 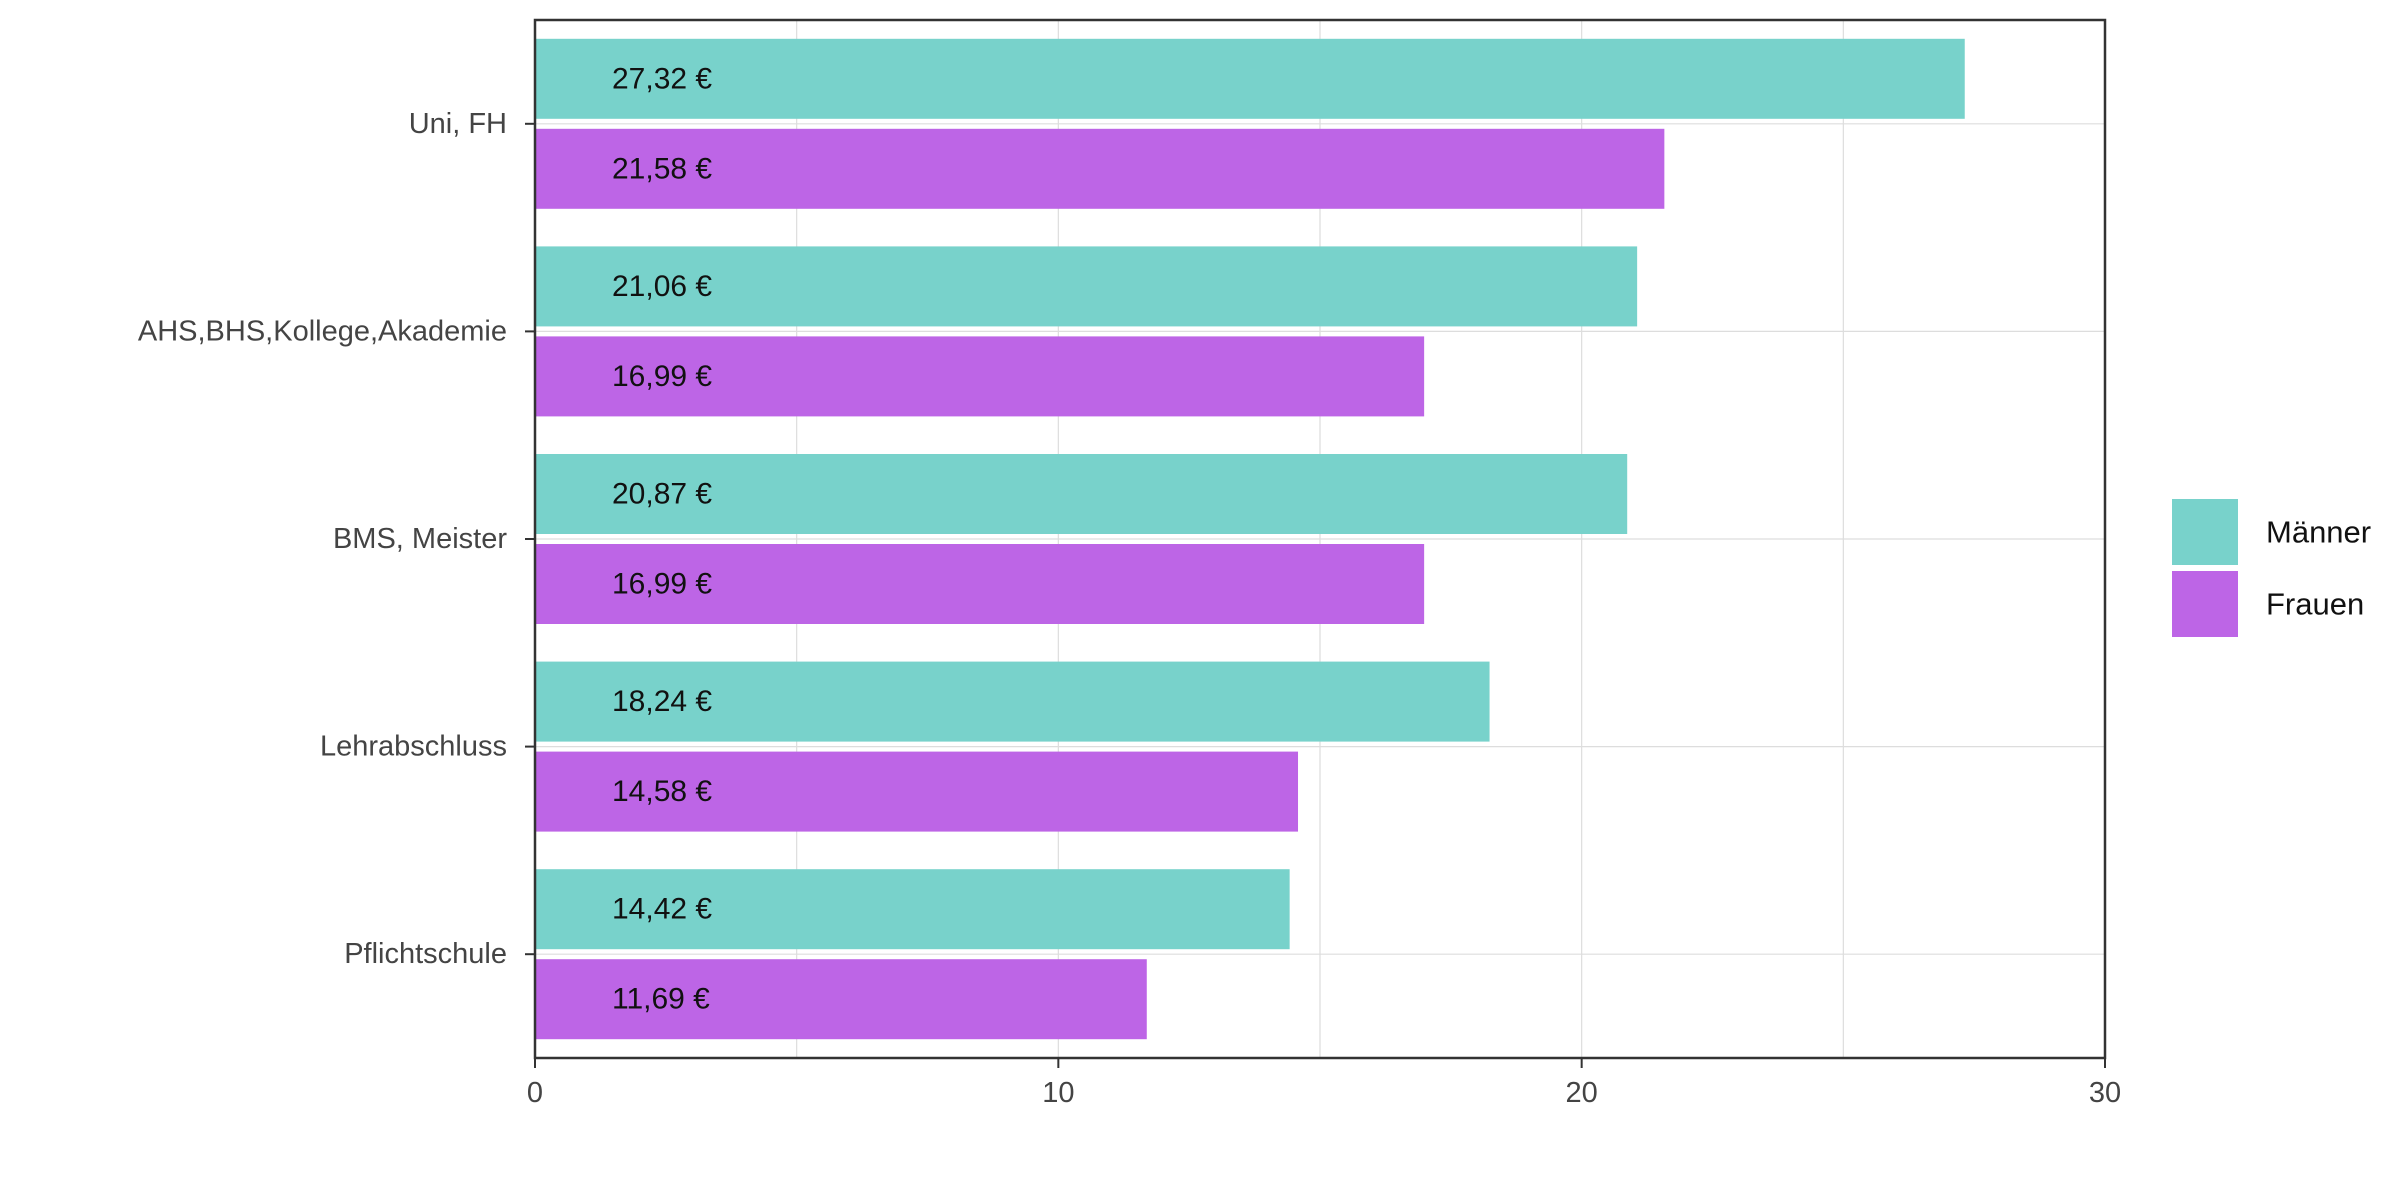 I want to click on category-label: BMS, Meister, so click(x=420, y=539).